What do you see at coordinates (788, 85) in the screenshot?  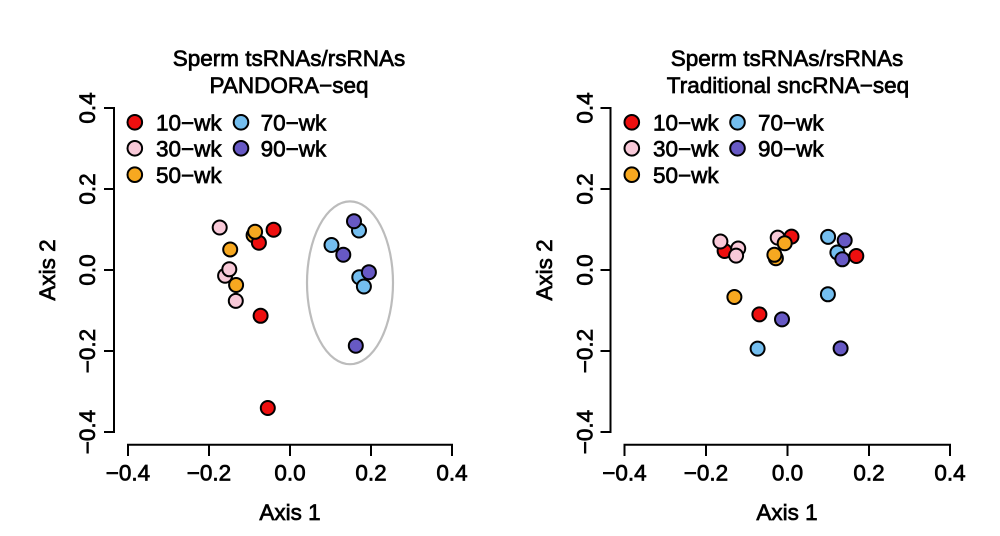 I see `svg-text: Traditional sncRNA−seq` at bounding box center [788, 85].